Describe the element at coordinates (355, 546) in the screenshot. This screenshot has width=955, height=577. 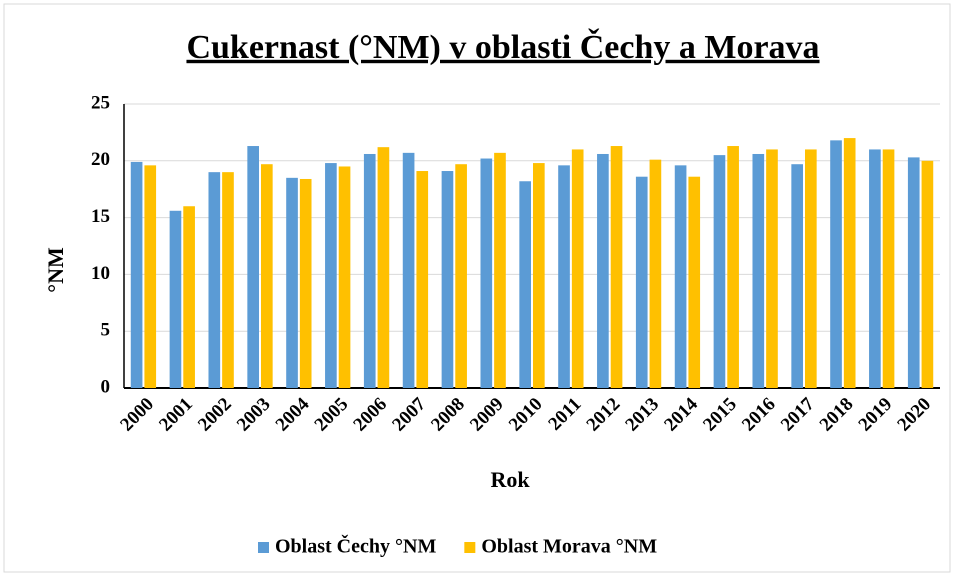
I see `legend-label: Oblast Čechy °NM` at that location.